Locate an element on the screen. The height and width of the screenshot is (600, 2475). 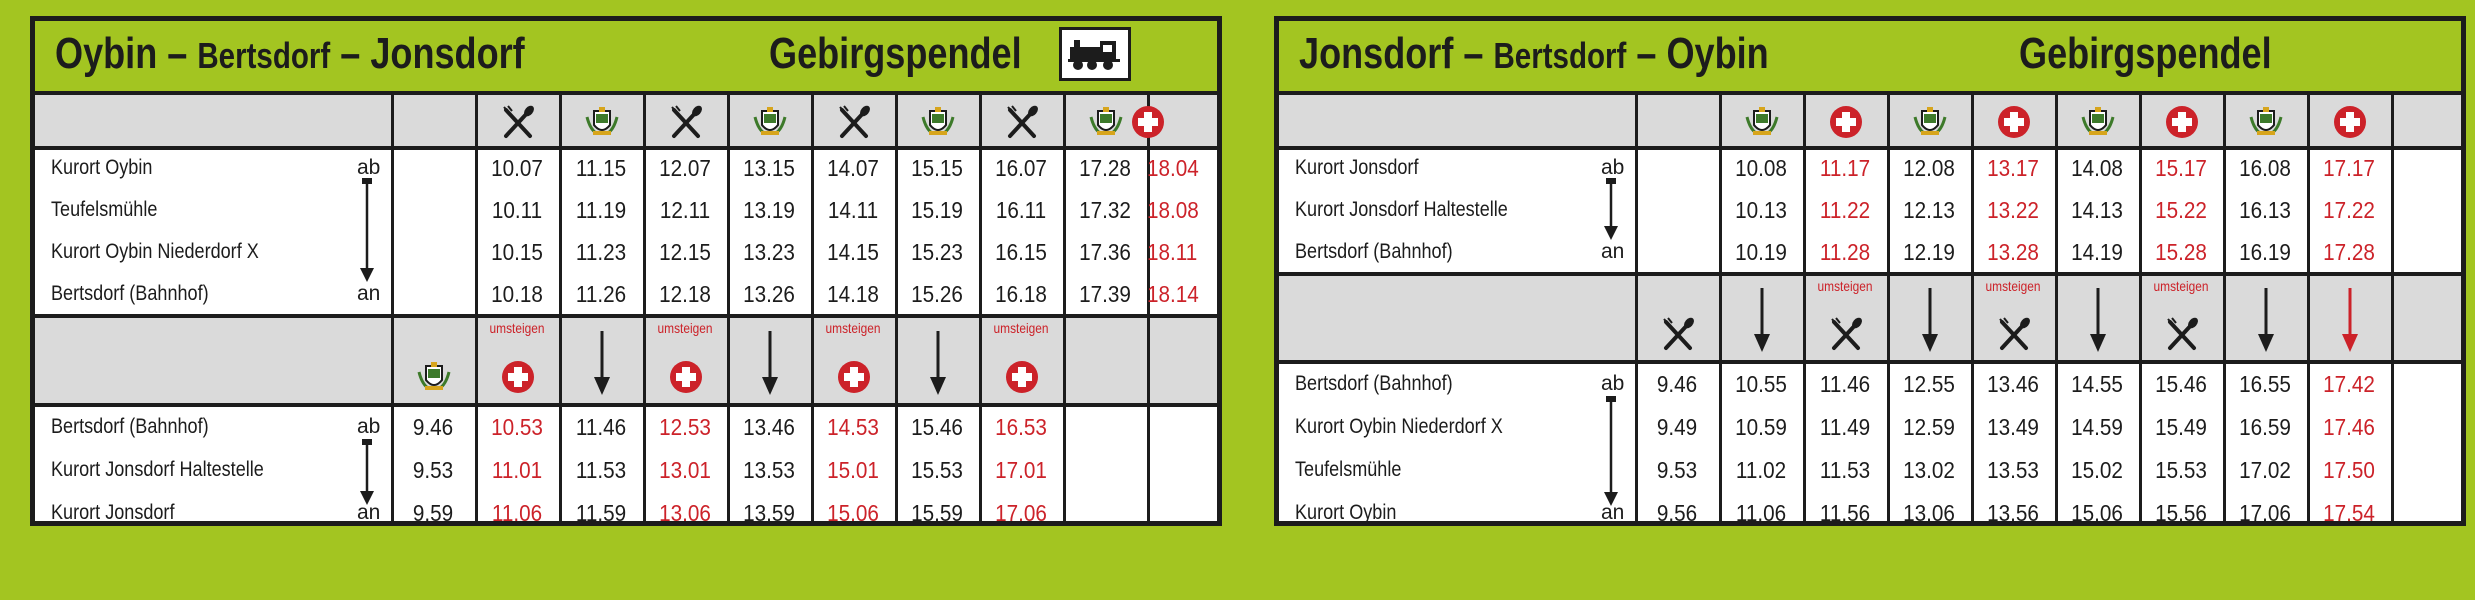
departure-time: 9.56 is located at coordinates (1677, 513).